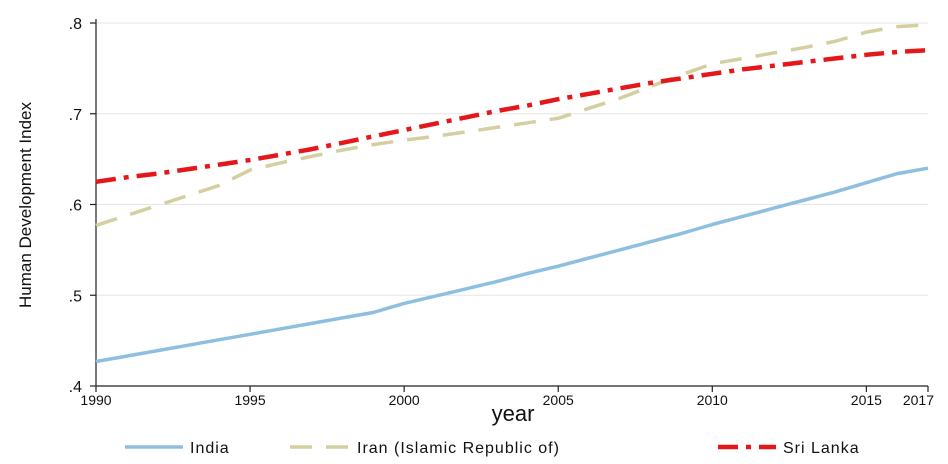 The image size is (948, 464). I want to click on legend-label: Sri Lanka, so click(821, 448).